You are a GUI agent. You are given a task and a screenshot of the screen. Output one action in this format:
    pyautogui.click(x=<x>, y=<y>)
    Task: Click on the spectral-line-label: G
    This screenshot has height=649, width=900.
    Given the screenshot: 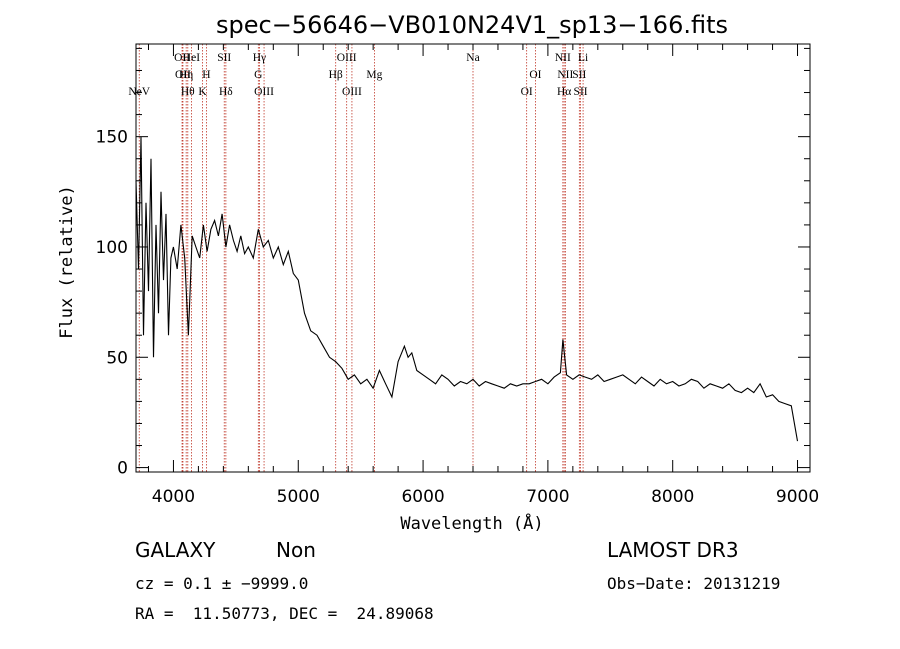 What is the action you would take?
    pyautogui.click(x=258, y=75)
    